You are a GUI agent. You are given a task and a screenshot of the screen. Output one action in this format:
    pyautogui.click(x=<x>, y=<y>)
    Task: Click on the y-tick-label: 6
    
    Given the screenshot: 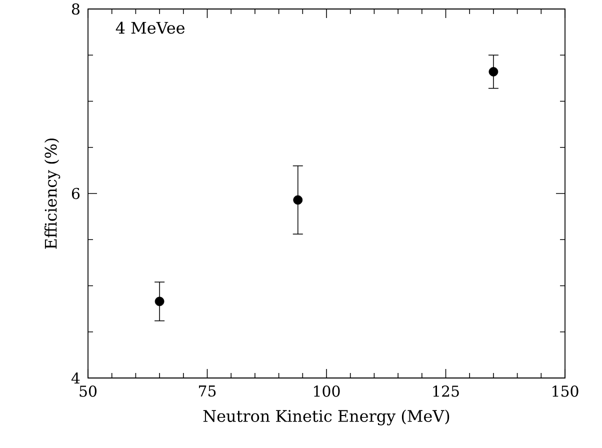 What is the action you would take?
    pyautogui.click(x=76, y=194)
    